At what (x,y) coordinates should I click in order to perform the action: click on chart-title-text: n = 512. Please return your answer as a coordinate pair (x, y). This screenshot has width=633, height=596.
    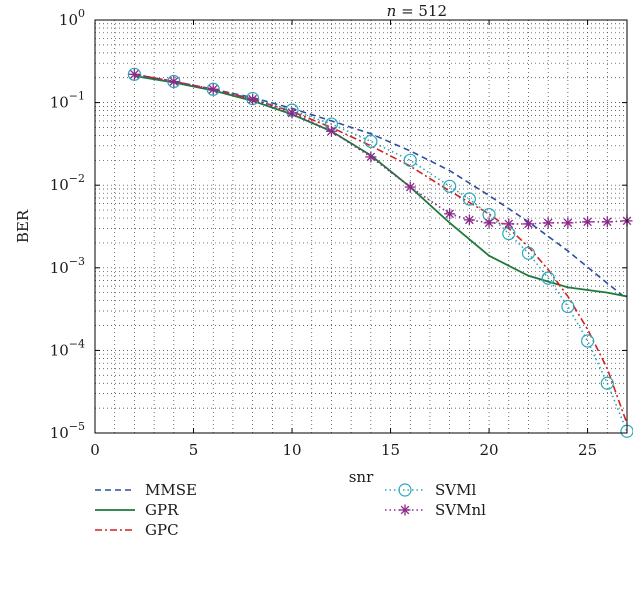
    Looking at the image, I should click on (417, 11).